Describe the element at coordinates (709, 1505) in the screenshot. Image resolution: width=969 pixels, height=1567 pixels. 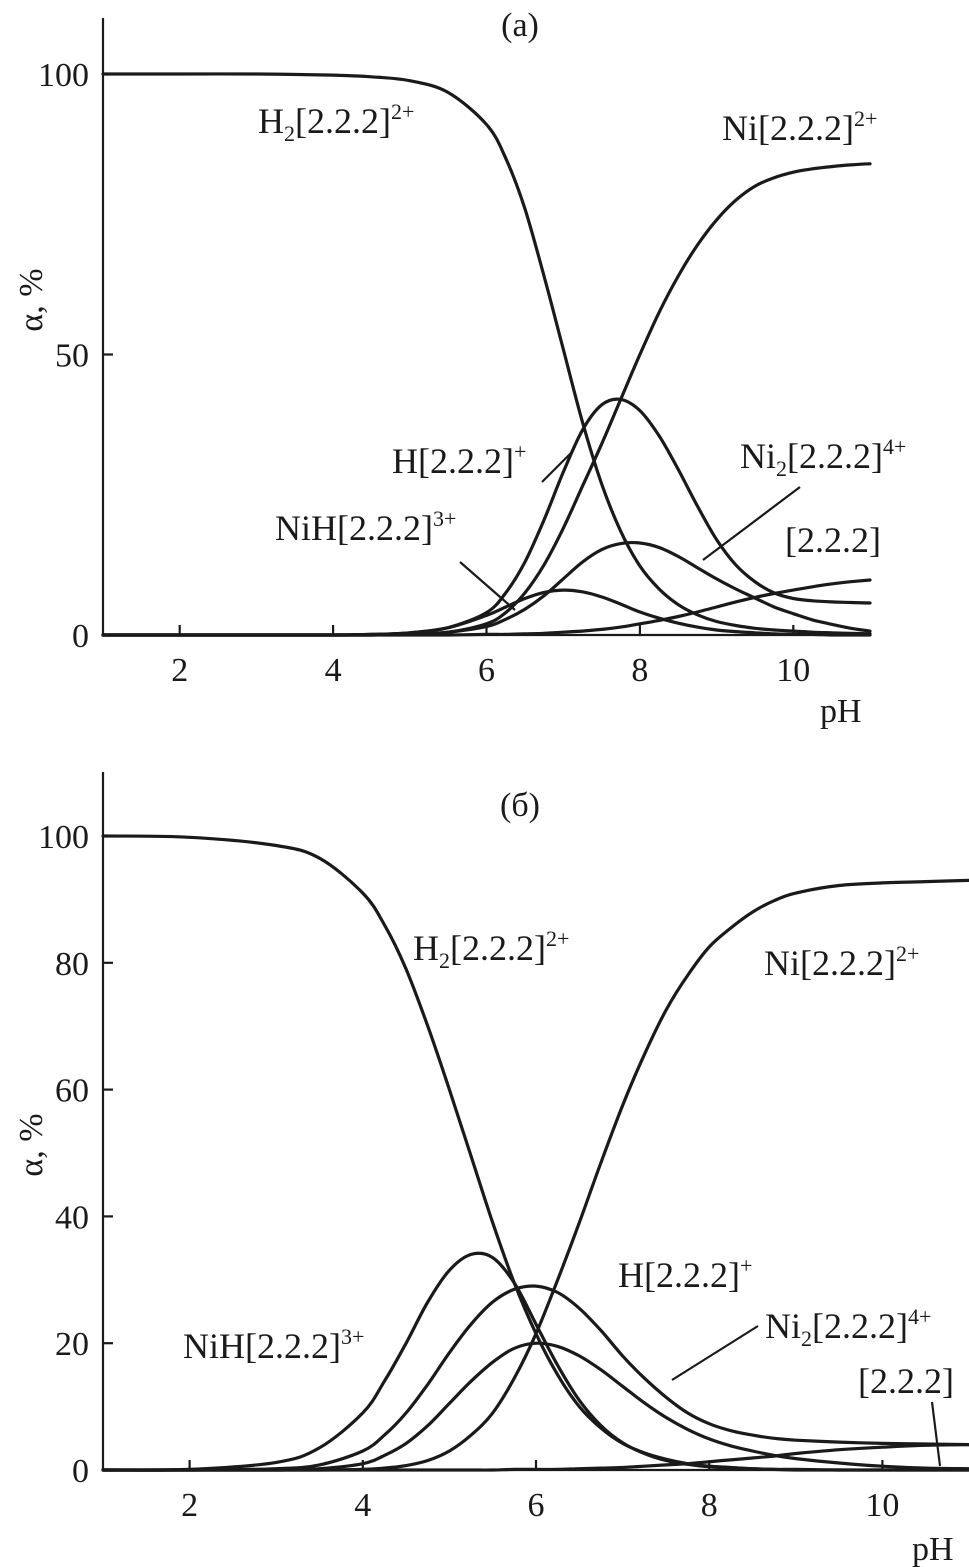
I see `panel-b-xtick-label: 8` at that location.